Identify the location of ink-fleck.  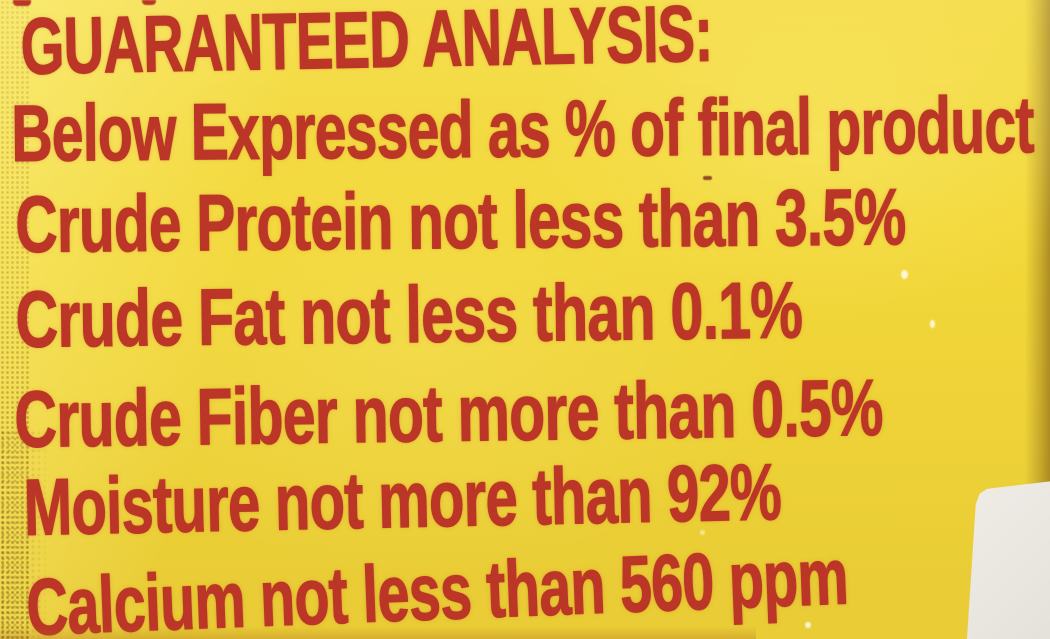
(707, 178).